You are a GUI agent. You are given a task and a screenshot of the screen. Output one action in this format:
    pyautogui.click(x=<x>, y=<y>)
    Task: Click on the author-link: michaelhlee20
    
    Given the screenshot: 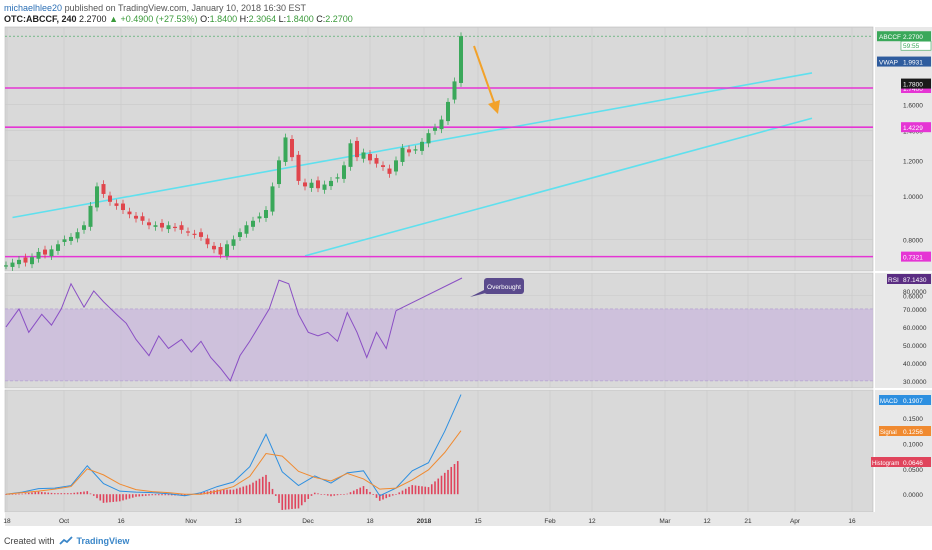 What is the action you would take?
    pyautogui.click(x=33, y=8)
    